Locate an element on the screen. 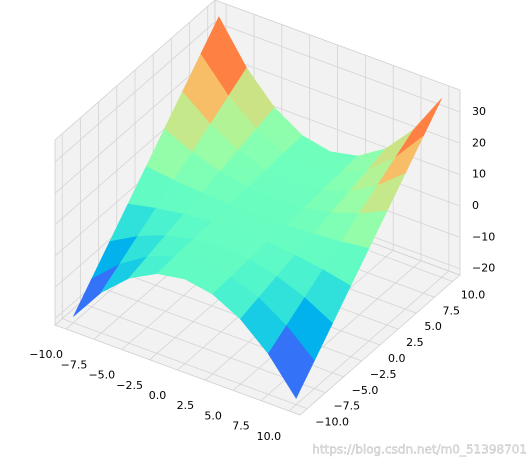 This screenshot has height=467, width=531. y-tick-label: 0.0 is located at coordinates (397, 358).